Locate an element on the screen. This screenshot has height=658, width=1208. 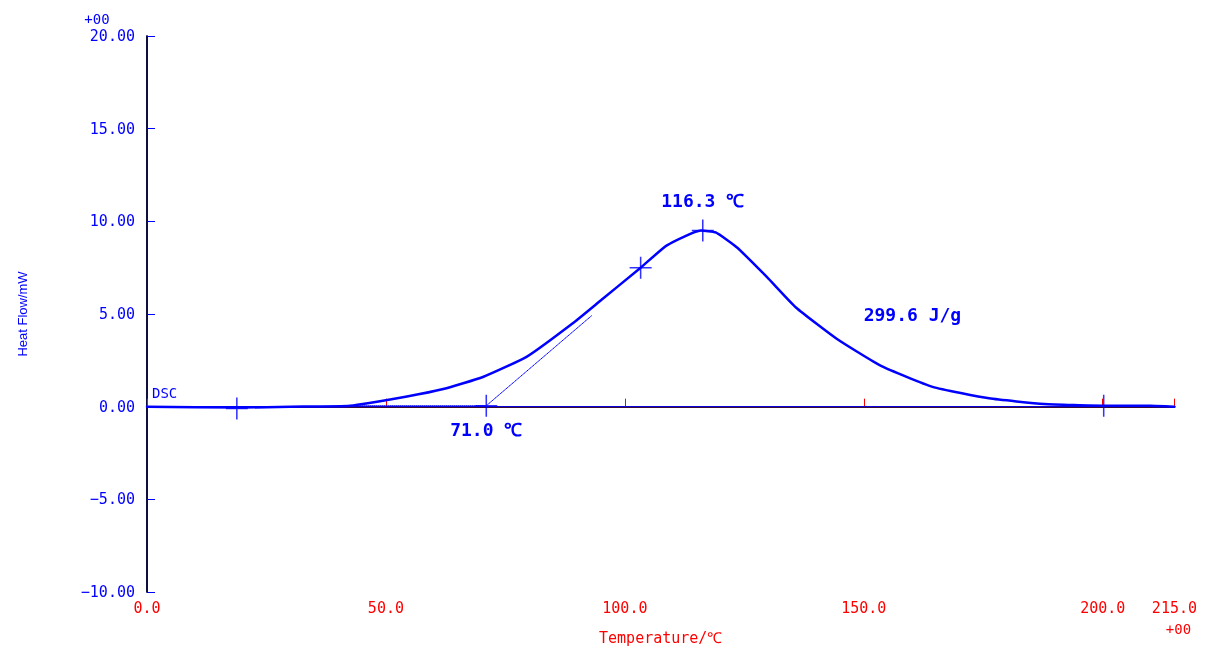
y-tick-label: 15.00 is located at coordinates (112, 128).